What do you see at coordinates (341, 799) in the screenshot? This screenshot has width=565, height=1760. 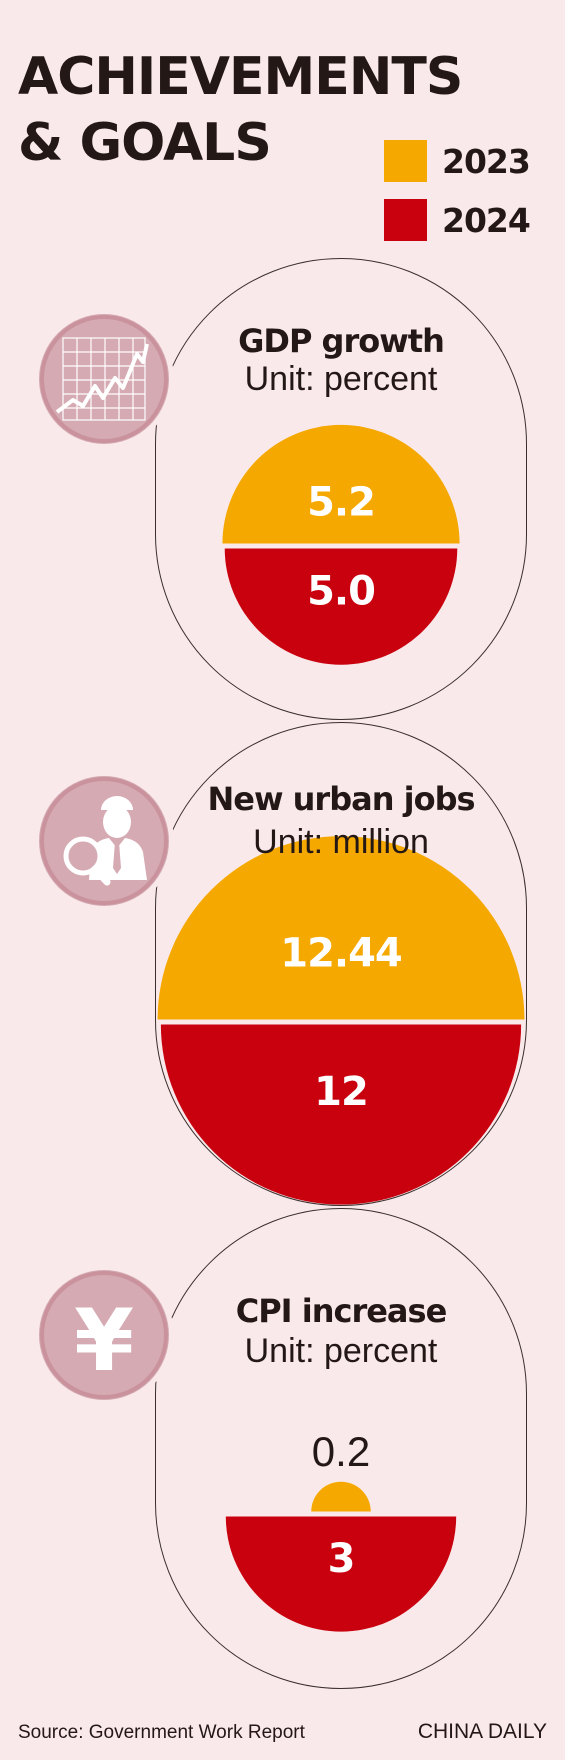 I see `new-urban-jobs-title: New urban jobs` at bounding box center [341, 799].